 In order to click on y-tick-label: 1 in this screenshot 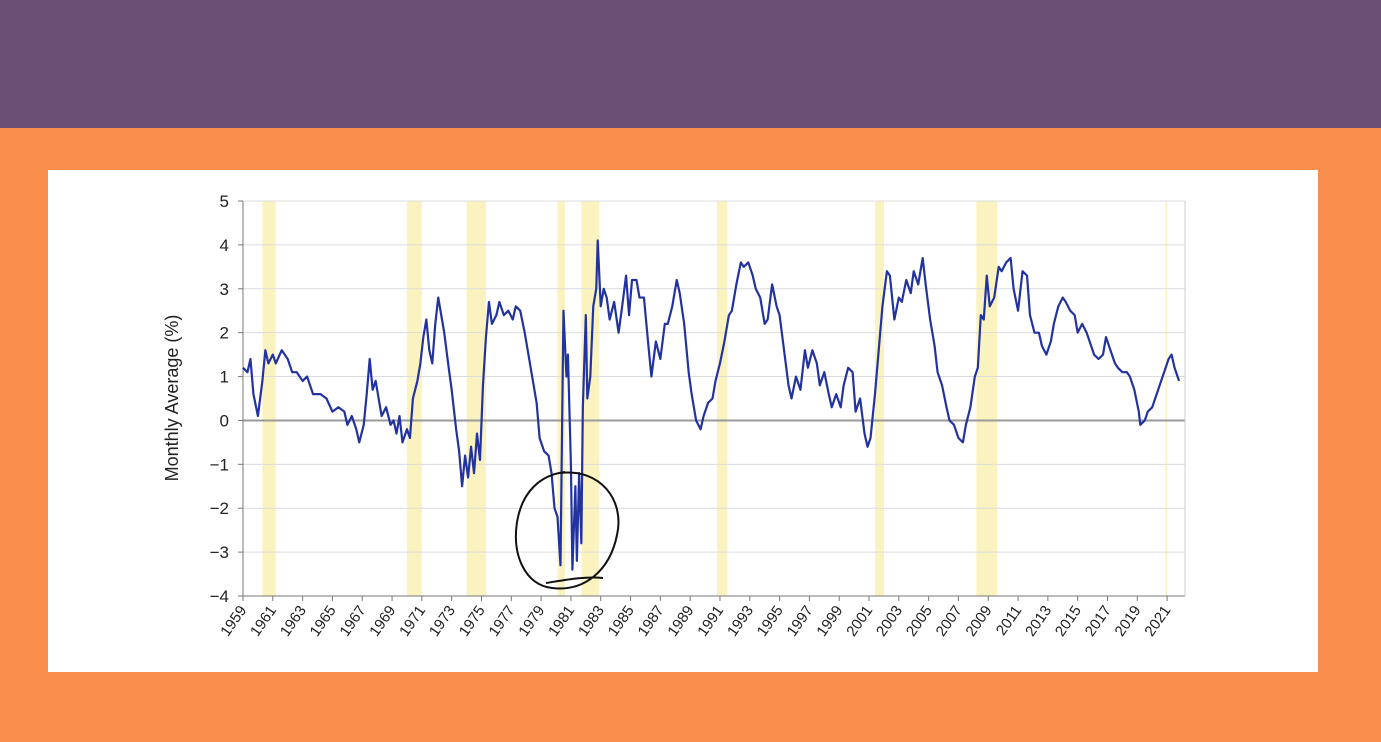, I will do `click(224, 377)`.